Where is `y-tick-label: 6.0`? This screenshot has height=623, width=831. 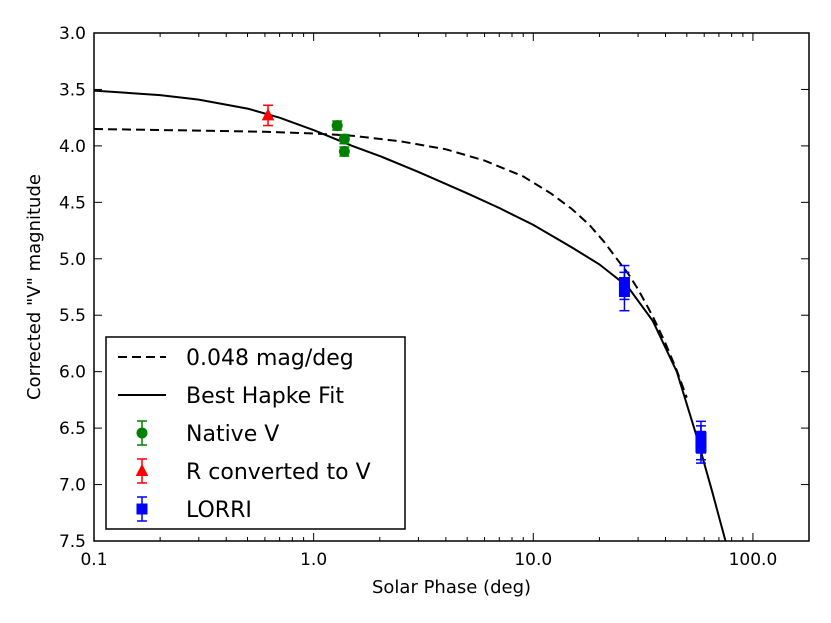 y-tick-label: 6.0 is located at coordinates (72, 373).